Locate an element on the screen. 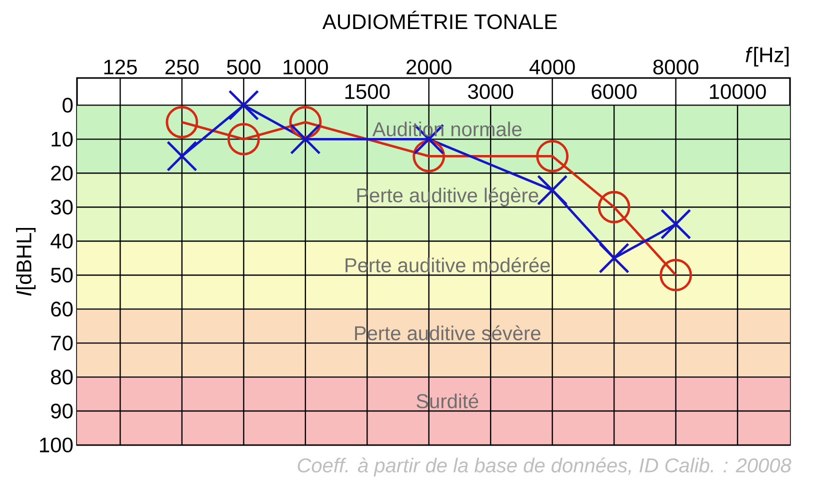 The height and width of the screenshot is (487, 822). x-tick-label: 500 is located at coordinates (243, 67).